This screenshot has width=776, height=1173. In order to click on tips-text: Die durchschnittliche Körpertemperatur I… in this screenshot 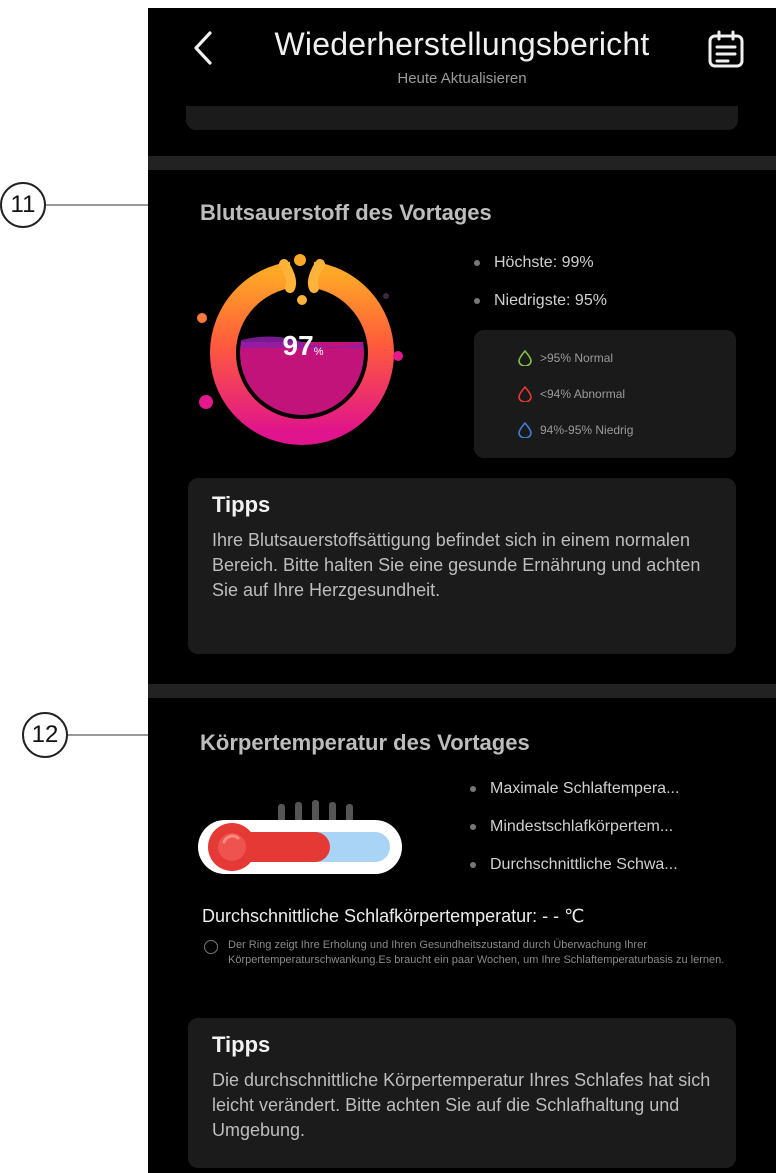, I will do `click(461, 1105)`.